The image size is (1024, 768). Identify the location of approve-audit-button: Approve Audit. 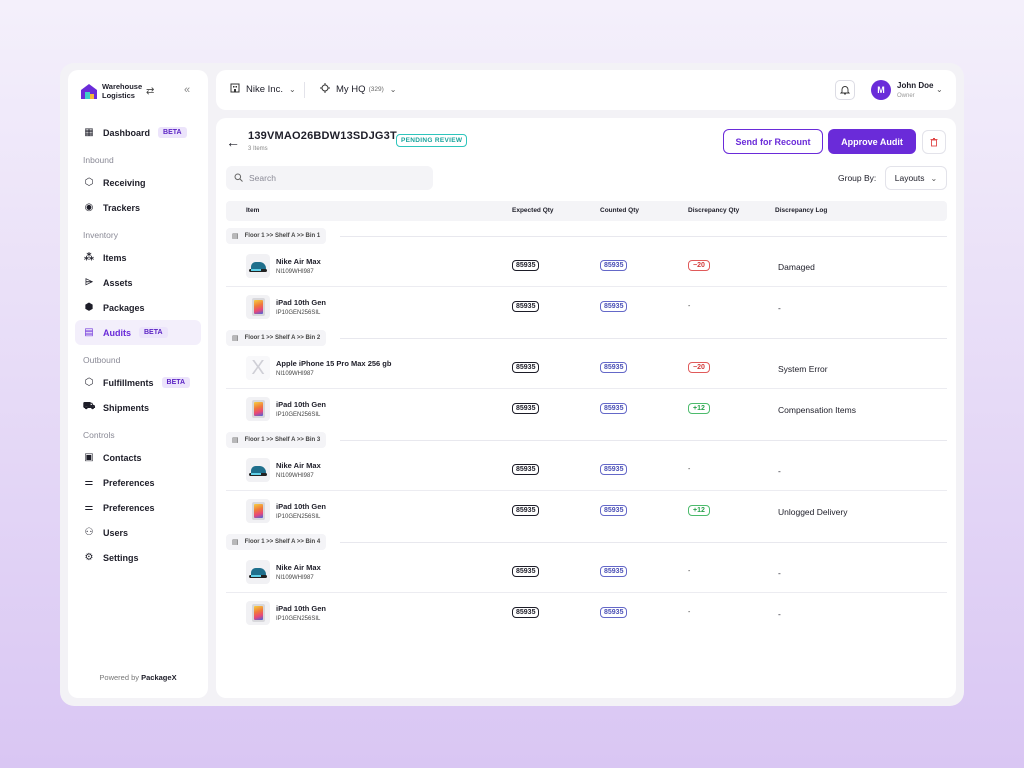
(872, 141).